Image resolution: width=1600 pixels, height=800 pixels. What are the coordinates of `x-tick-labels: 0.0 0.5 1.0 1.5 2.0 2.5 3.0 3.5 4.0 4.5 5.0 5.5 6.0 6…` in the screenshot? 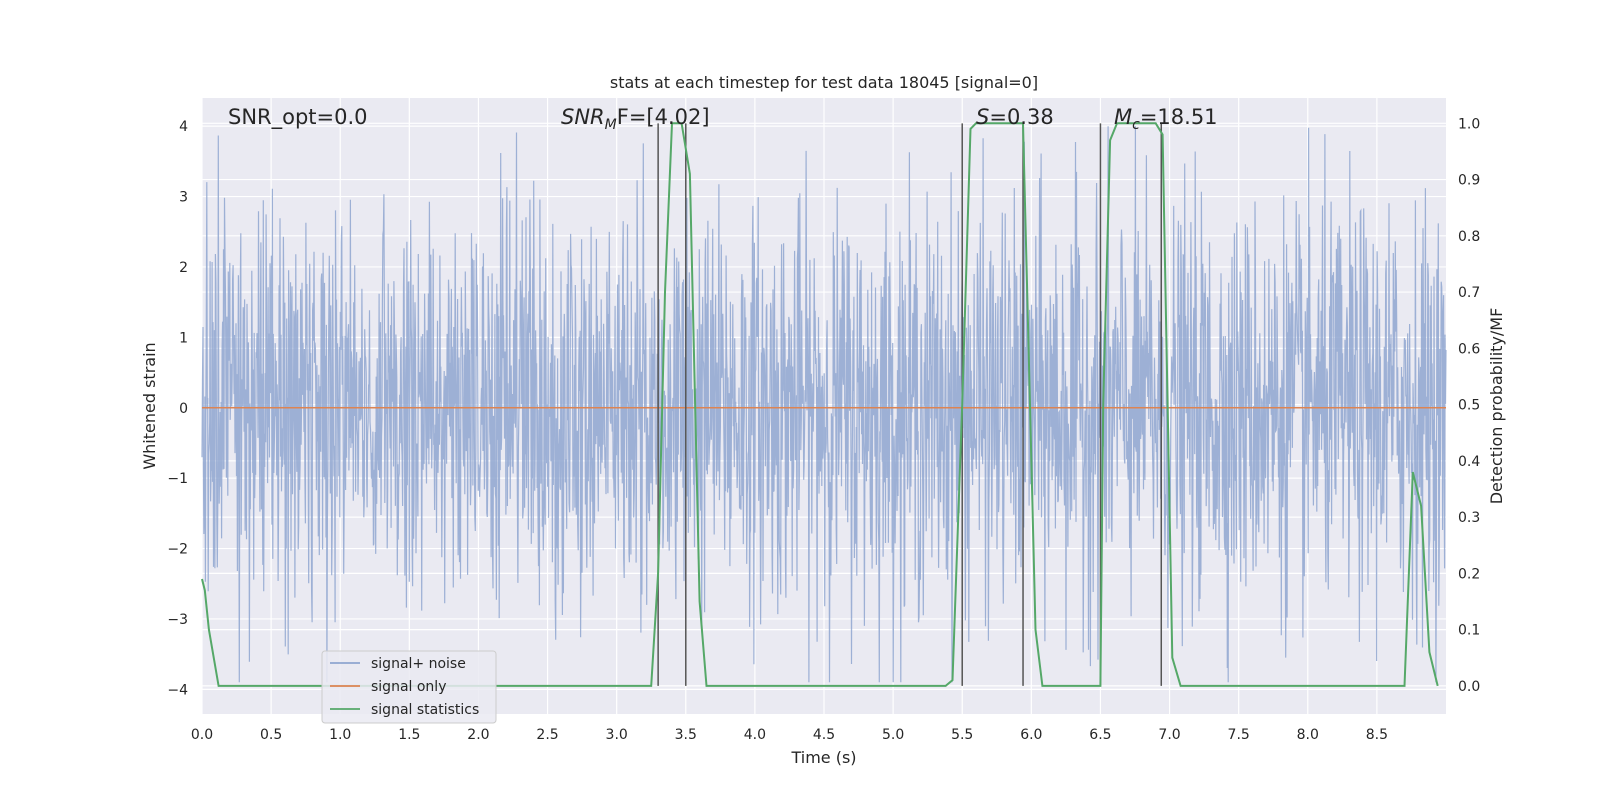 It's located at (789, 735).